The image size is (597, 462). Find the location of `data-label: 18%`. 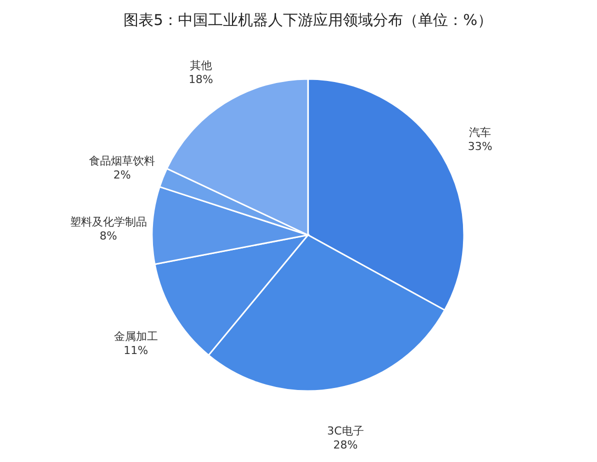

data-label: 18% is located at coordinates (201, 79).